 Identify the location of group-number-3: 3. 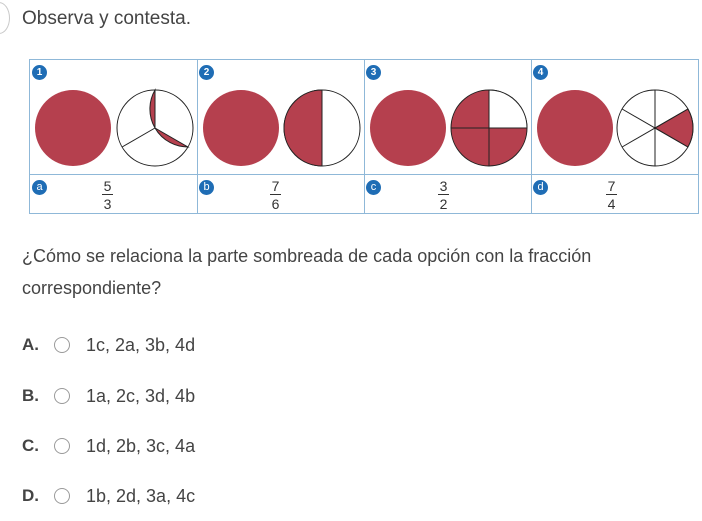
(373, 72).